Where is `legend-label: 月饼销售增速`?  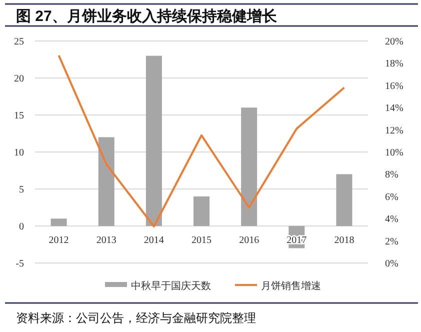 legend-label: 月饼销售增速 is located at coordinates (291, 286).